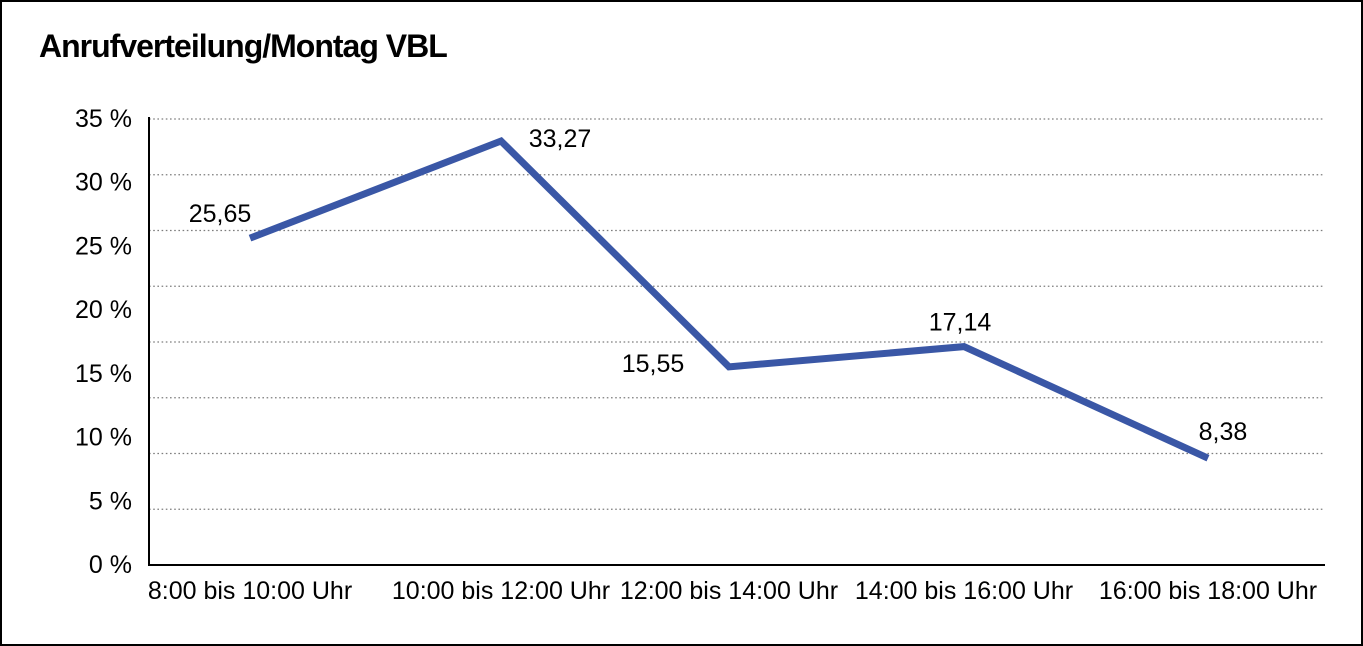 The image size is (1363, 646). Describe the element at coordinates (110, 565) in the screenshot. I see `y-tick-label: 0 %` at that location.